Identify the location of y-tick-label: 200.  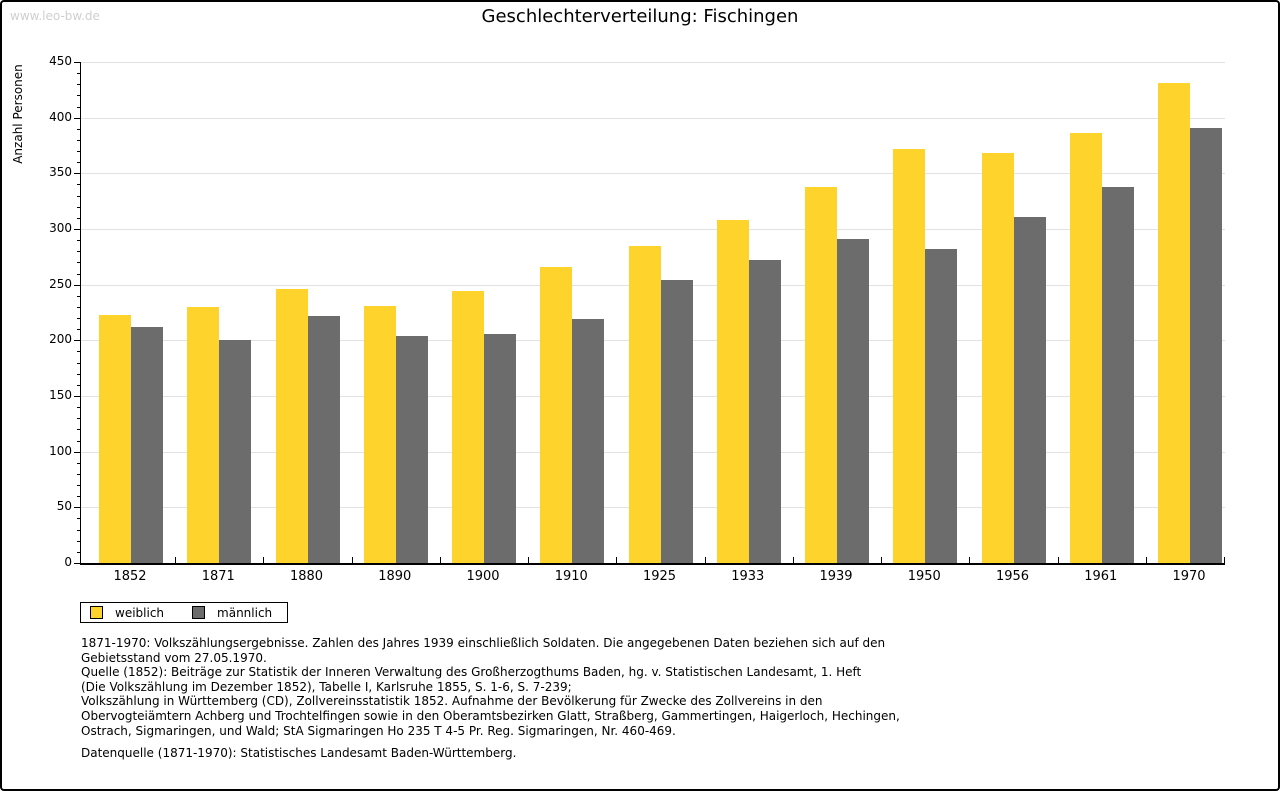
(60, 339).